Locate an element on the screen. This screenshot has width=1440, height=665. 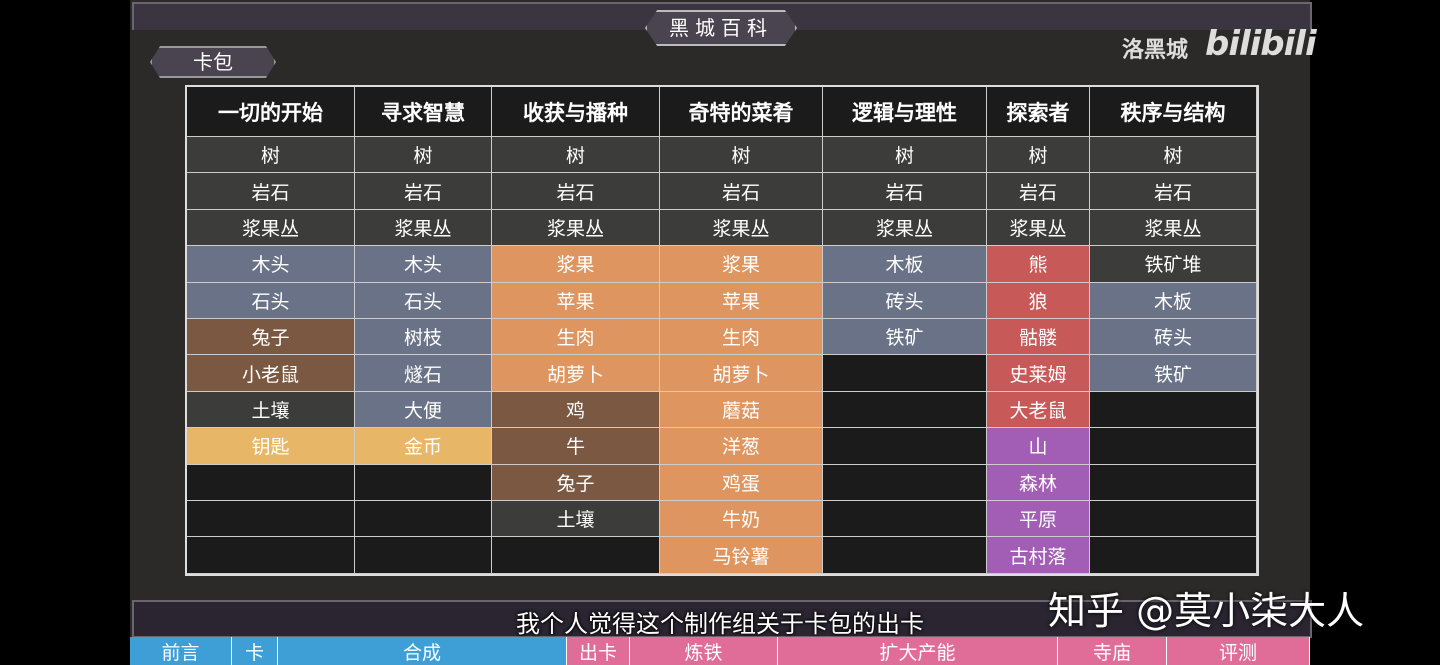
header-cell: 逻辑与理性 is located at coordinates (905, 112).